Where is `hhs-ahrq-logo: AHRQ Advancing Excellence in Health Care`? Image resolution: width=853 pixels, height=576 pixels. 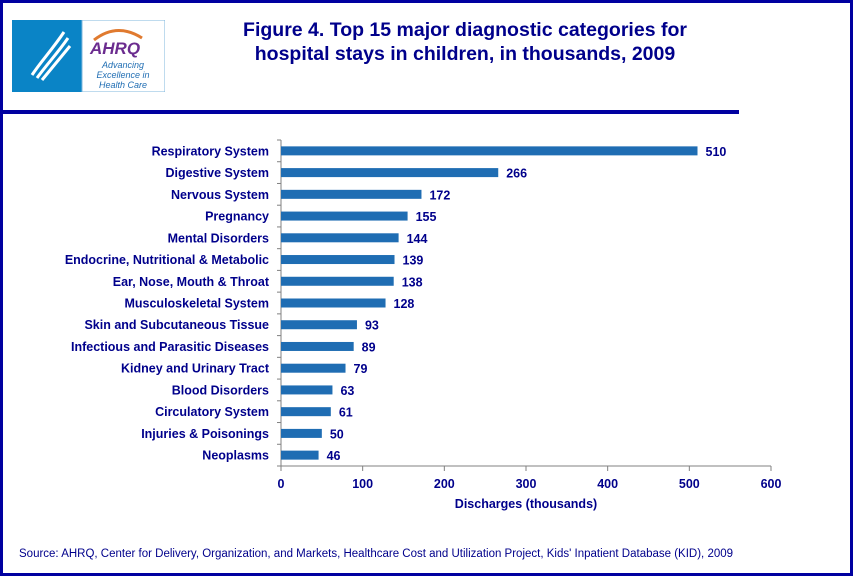 hhs-ahrq-logo: AHRQ Advancing Excellence in Health Care is located at coordinates (88, 56).